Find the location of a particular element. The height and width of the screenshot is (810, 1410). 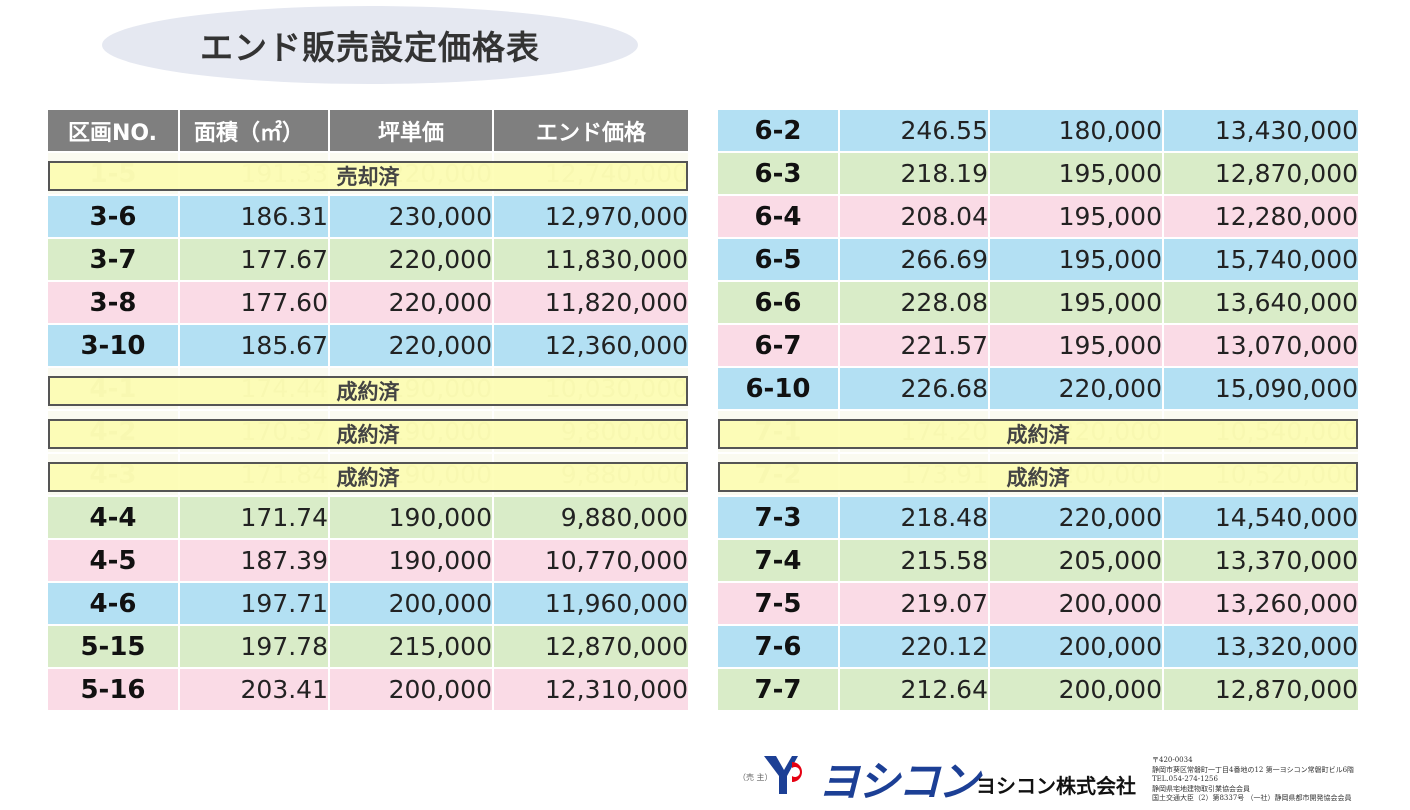

table-row: 6-6 228.08 195,000 13,640,000 is located at coordinates (1039, 303).